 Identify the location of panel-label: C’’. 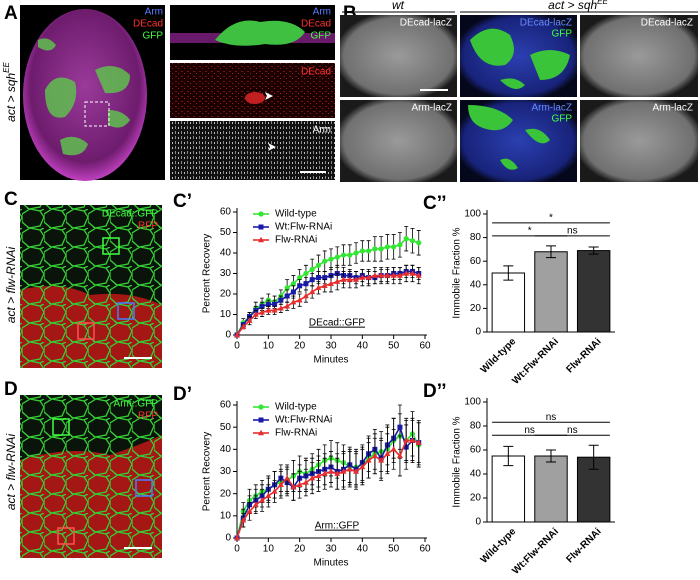
(435, 203).